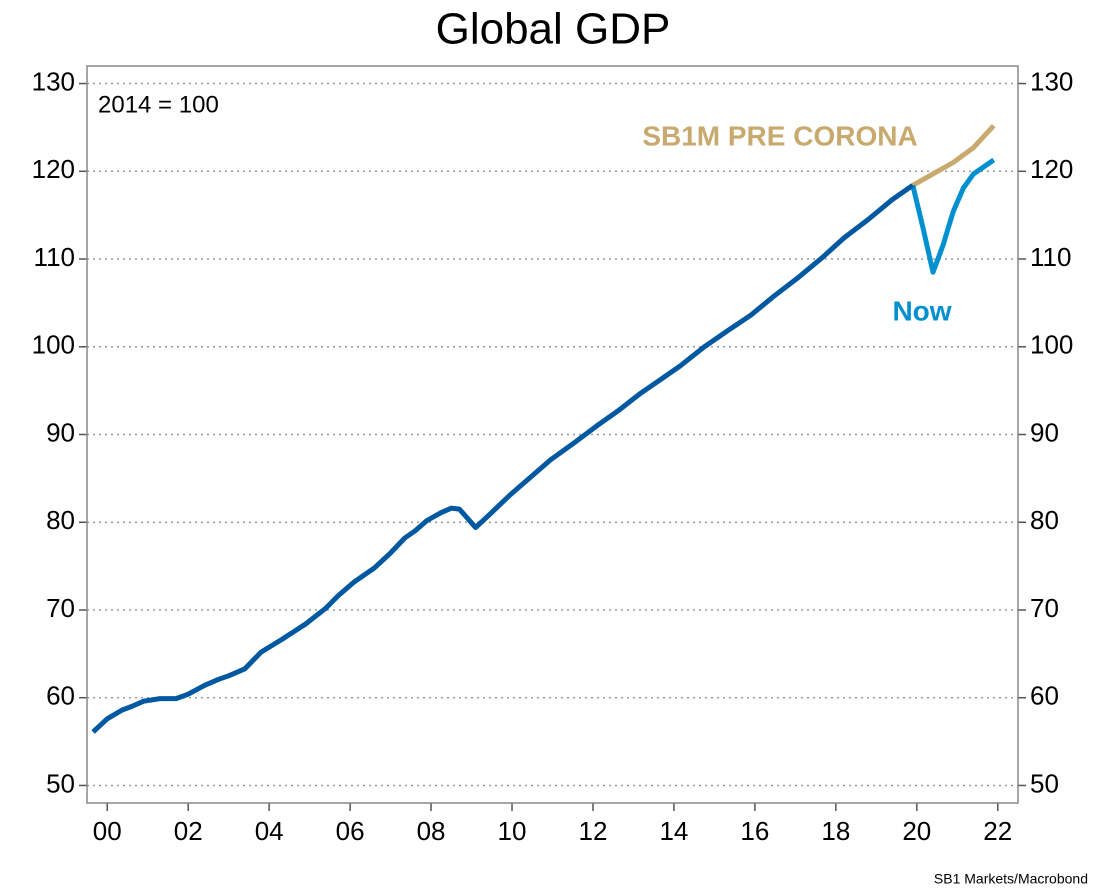 This screenshot has width=1094, height=891. What do you see at coordinates (60, 696) in the screenshot?
I see `y-tick-label: 60` at bounding box center [60, 696].